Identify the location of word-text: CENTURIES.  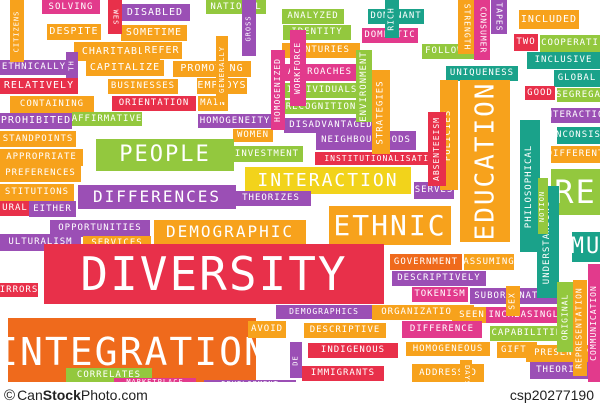
(321, 50).